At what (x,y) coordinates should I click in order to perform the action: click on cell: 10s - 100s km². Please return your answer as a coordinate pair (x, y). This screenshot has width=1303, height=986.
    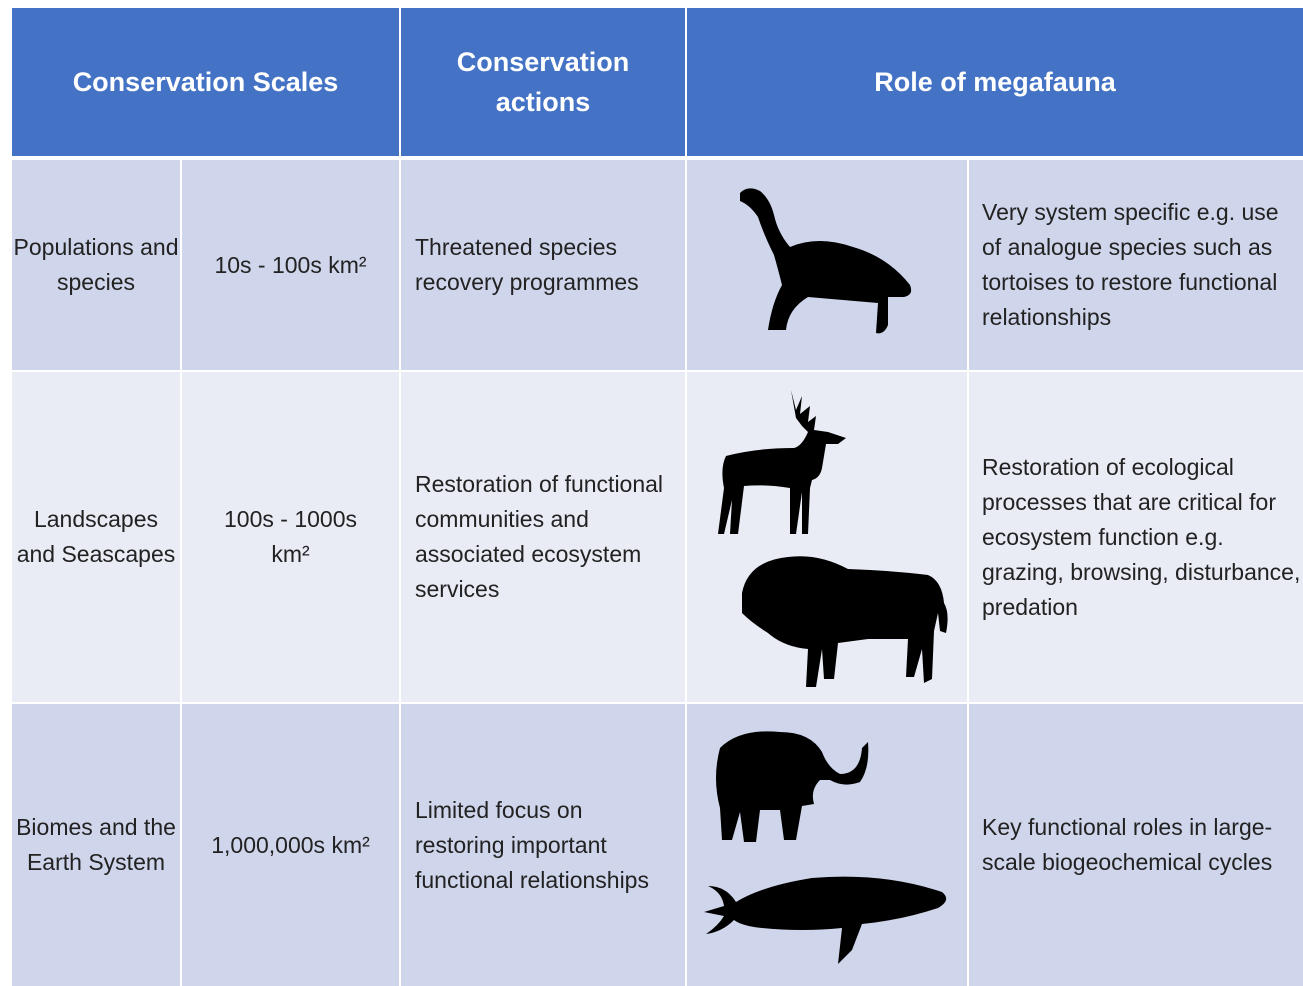
    Looking at the image, I should click on (290, 265).